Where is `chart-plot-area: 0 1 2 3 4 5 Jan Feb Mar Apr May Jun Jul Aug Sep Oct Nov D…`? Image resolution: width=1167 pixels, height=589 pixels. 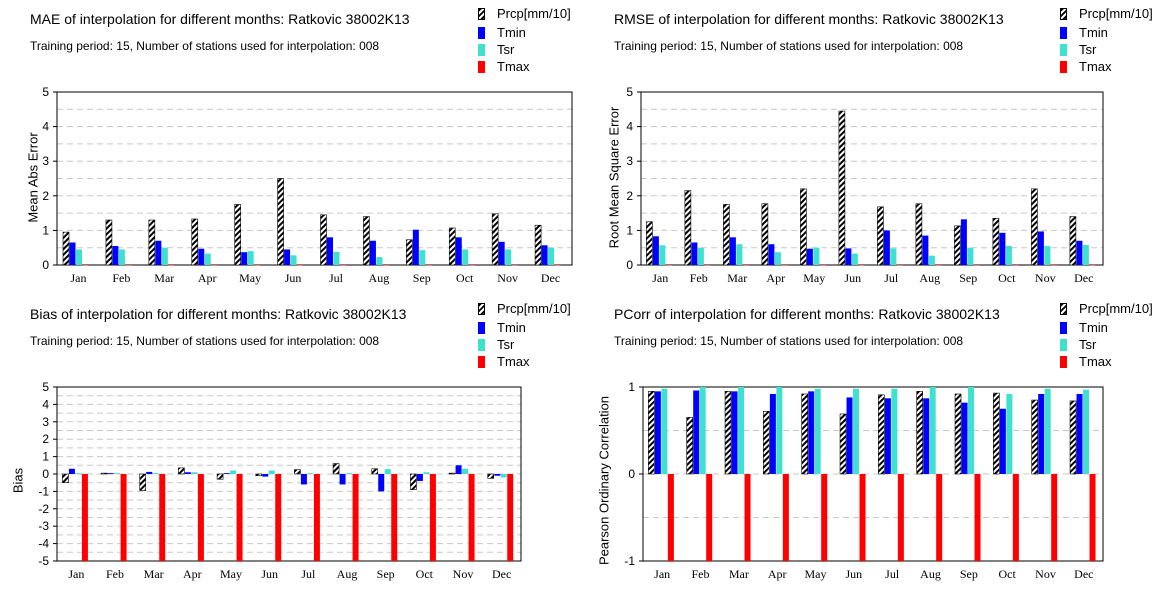 chart-plot-area: 0 1 2 3 4 5 Jan Feb Mar Apr May Jun Jul Aug Sep Oct Nov D… is located at coordinates (865, 185).